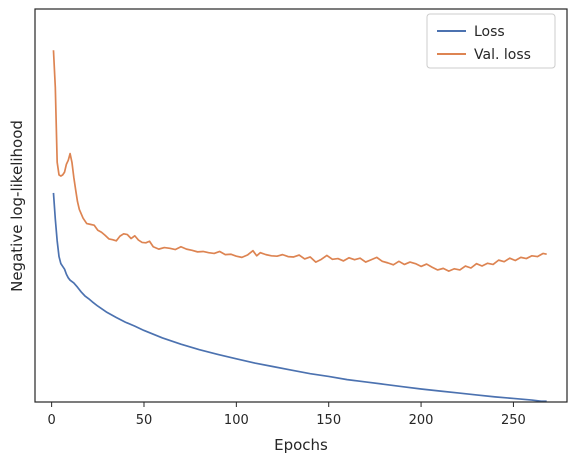  Describe the element at coordinates (51, 420) in the screenshot. I see `x-tick-label: 0` at that location.